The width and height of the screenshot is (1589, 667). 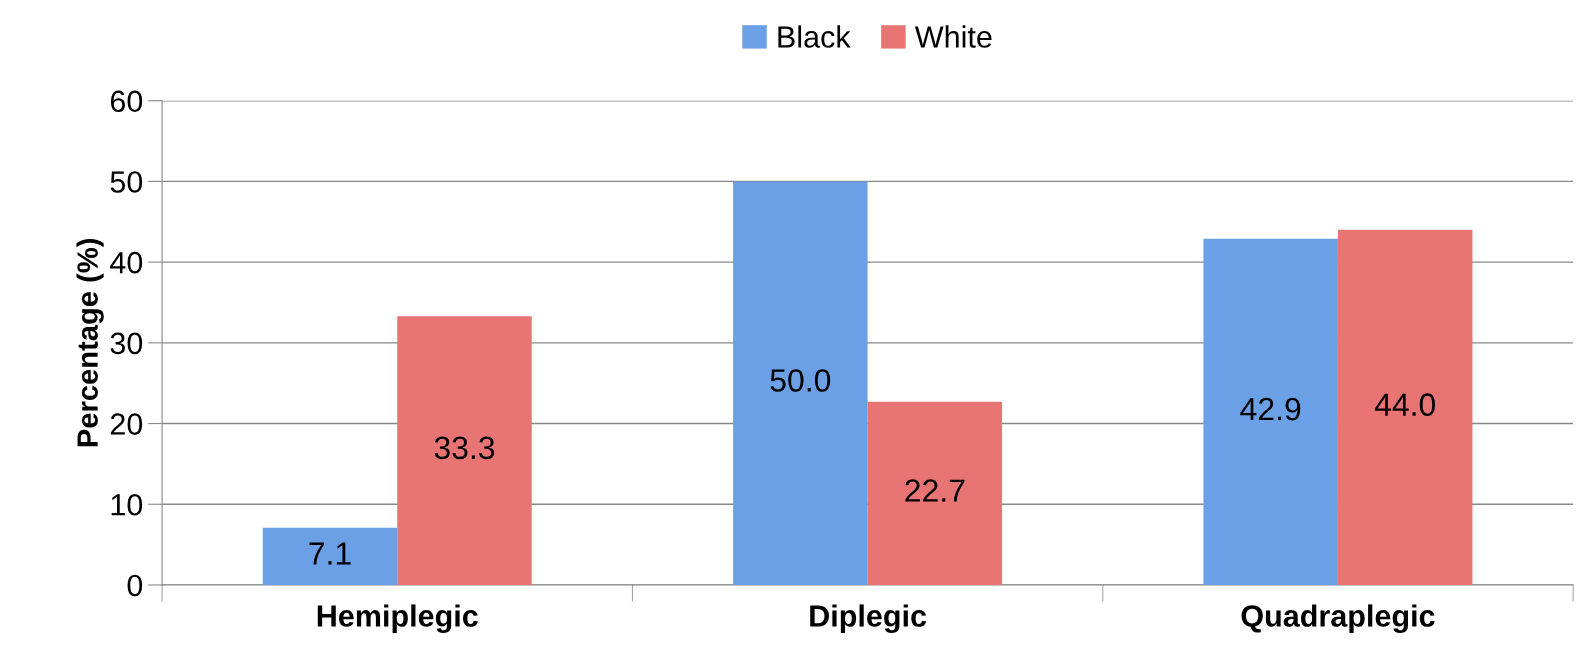 I want to click on y-tick-label: 50, so click(x=126, y=182).